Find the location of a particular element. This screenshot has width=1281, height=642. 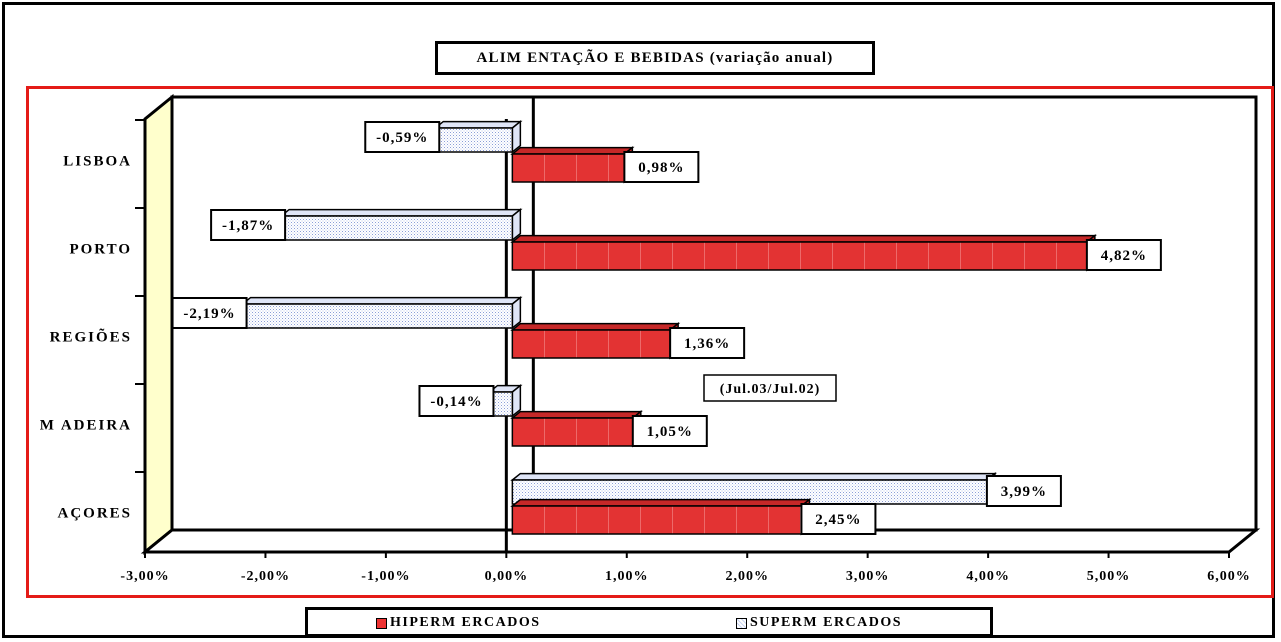

data-label-hipermercados: 2,45% is located at coordinates (838, 519).